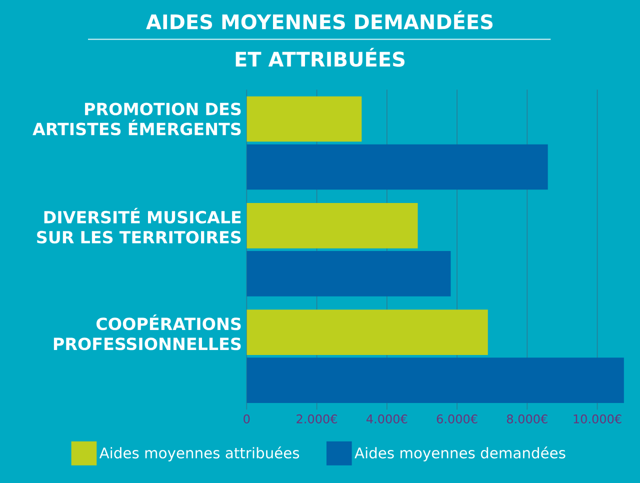  I want to click on x-tick-label: 10.000€, so click(598, 419).